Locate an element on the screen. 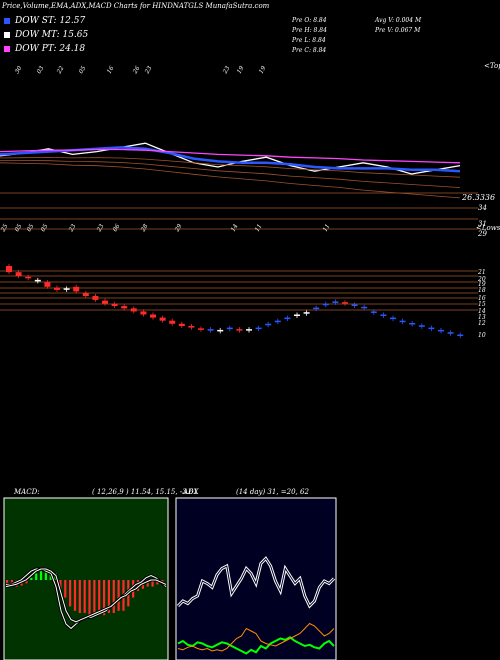 Image resolution: width=500 pixels, height=660 pixels. info-pre-open: Pre O: 8.84 is located at coordinates (309, 20).